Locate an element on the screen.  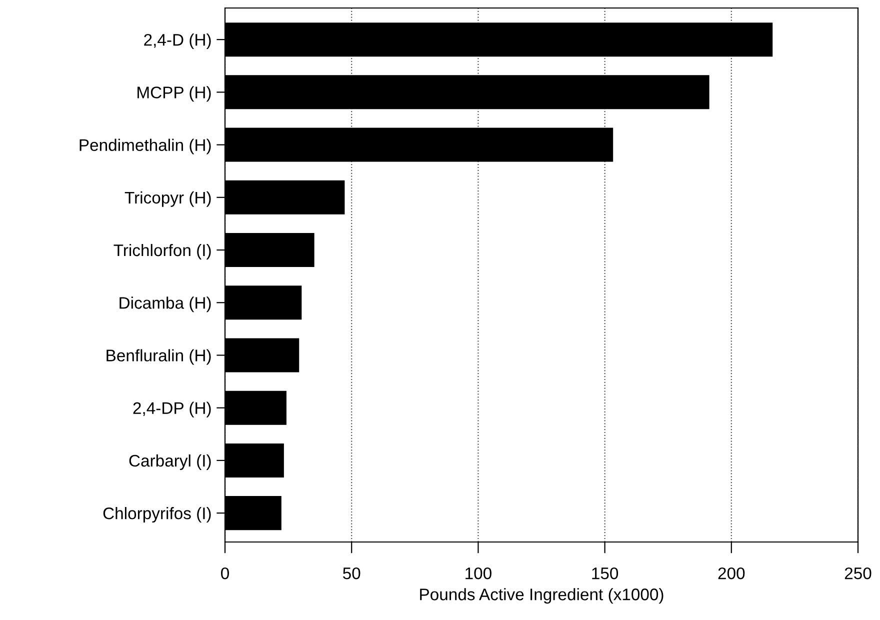
y-tick-label: Carbaryl (I) is located at coordinates (170, 462).